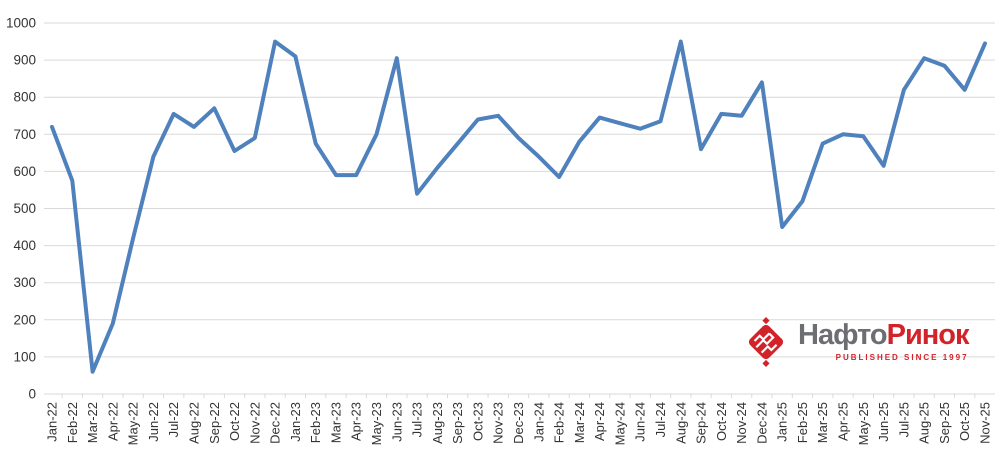  I want to click on y-axis-tick-label: 0, so click(32, 394).